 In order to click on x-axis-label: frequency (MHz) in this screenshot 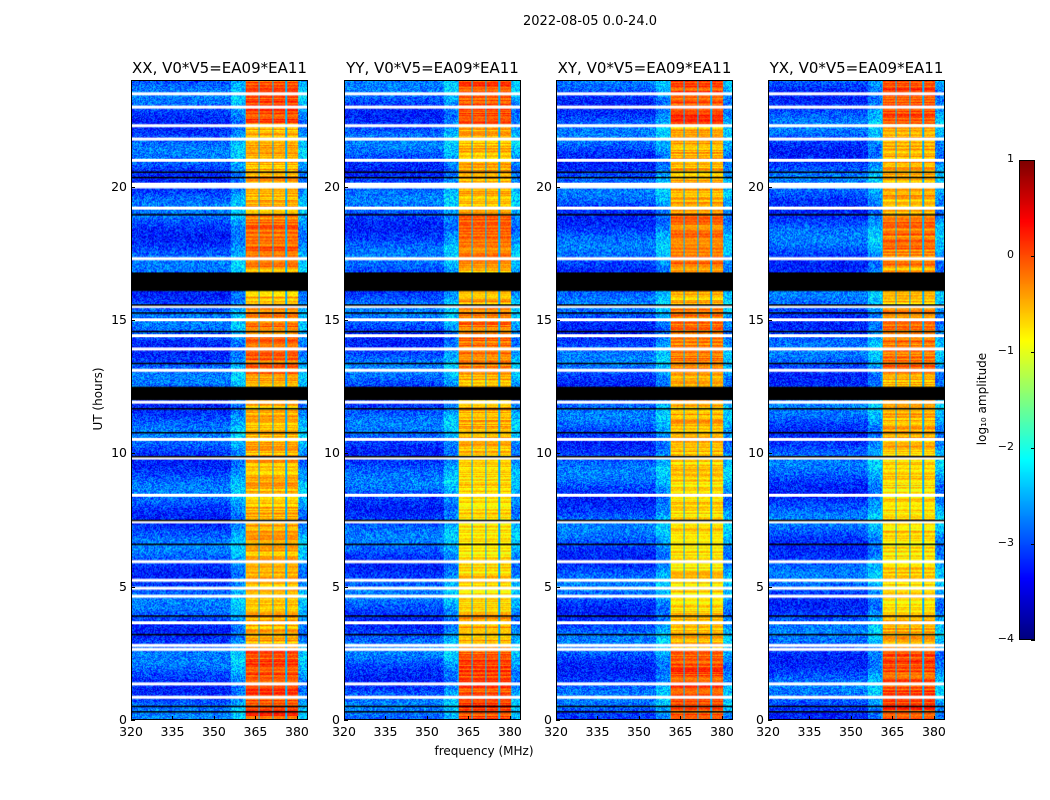, I will do `click(484, 751)`.